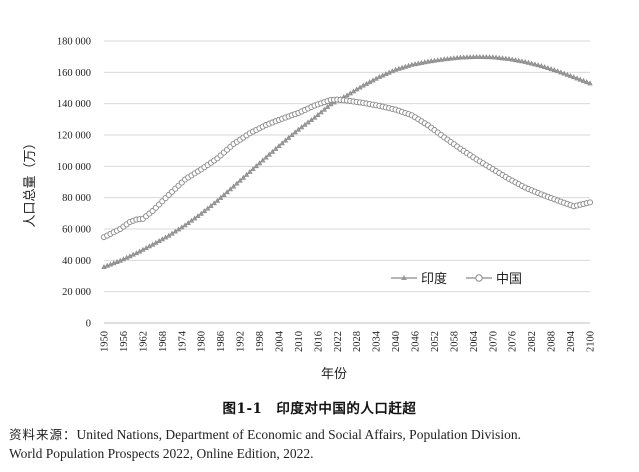  Describe the element at coordinates (571, 341) in the screenshot. I see `x-tick-label: 2094` at that location.